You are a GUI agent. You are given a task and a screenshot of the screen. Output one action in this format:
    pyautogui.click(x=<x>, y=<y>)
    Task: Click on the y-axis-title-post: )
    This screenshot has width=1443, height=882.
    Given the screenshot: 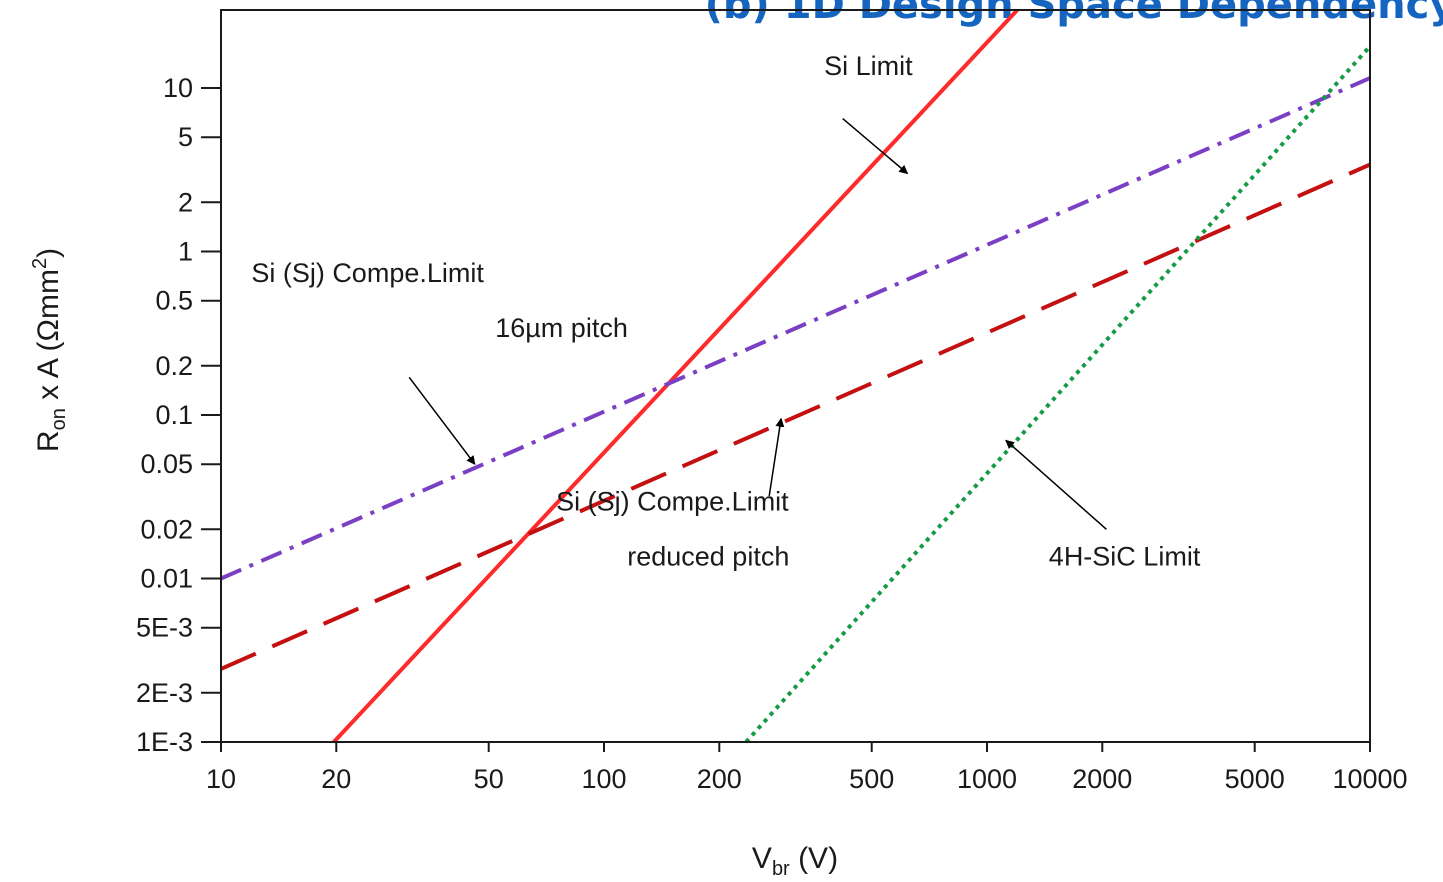 What is the action you would take?
    pyautogui.click(x=48, y=253)
    